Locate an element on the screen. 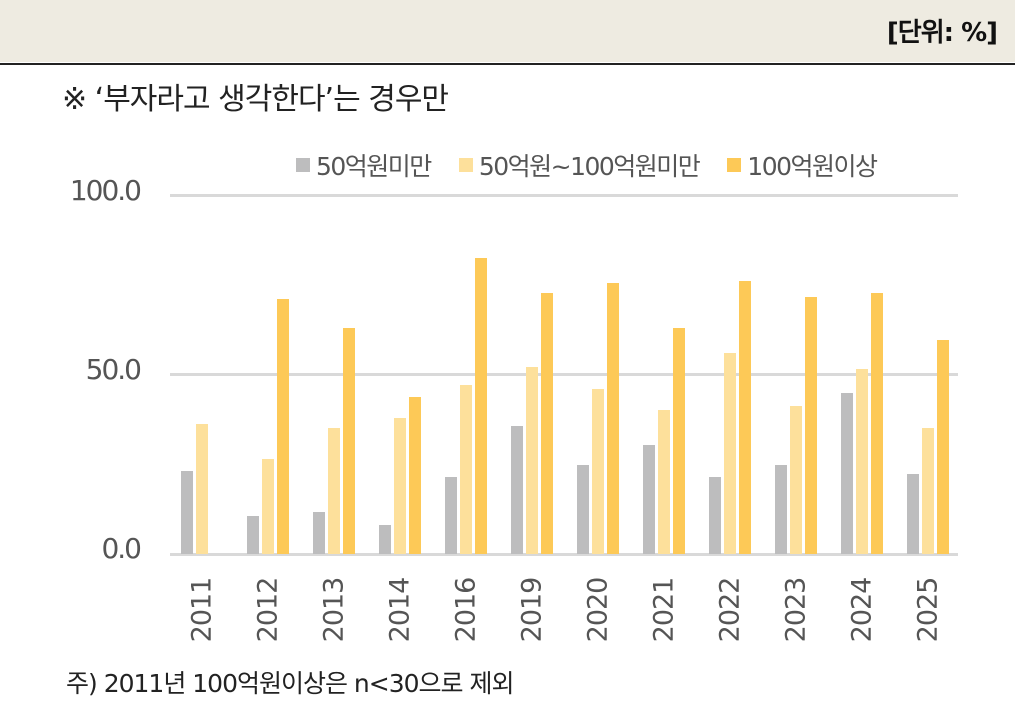  x-label-2014: 2014 is located at coordinates (400, 610).